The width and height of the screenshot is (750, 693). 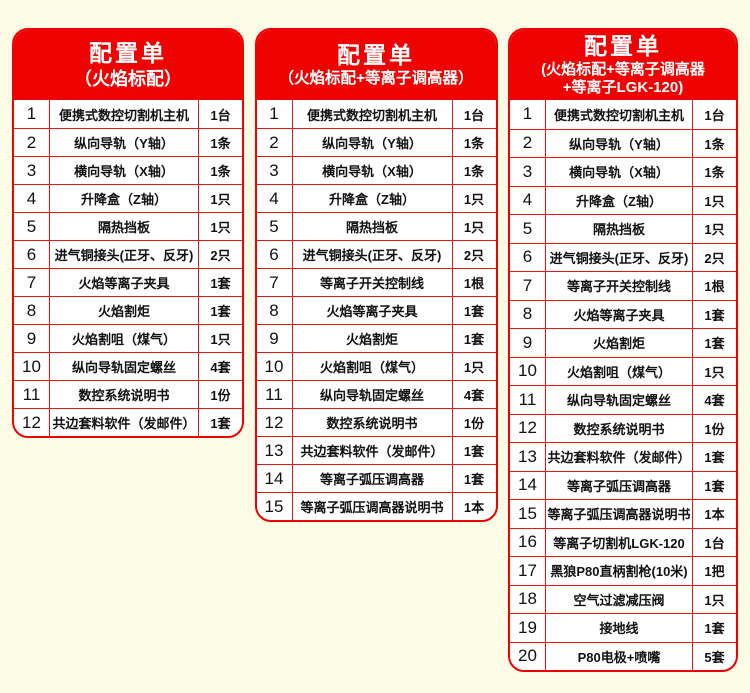 I want to click on row-item: 等离子弧压调高器说明书, so click(x=372, y=507).